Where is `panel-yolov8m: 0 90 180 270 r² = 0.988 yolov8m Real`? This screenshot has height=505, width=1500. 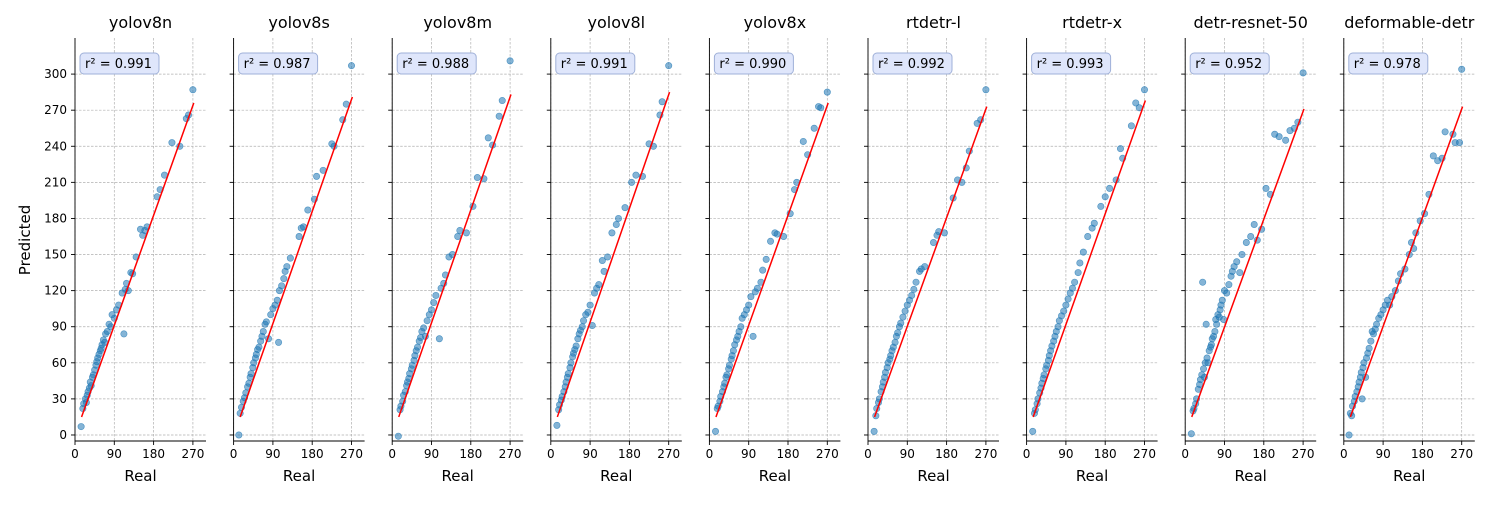 panel-yolov8m: 0 90 180 270 r² = 0.988 yolov8m Real is located at coordinates (456, 249).